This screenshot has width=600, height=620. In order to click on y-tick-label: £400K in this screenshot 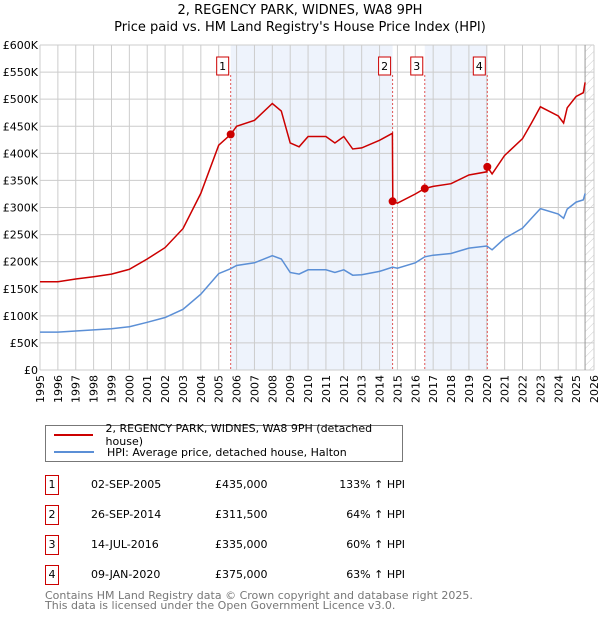, I will do `click(21, 153)`.